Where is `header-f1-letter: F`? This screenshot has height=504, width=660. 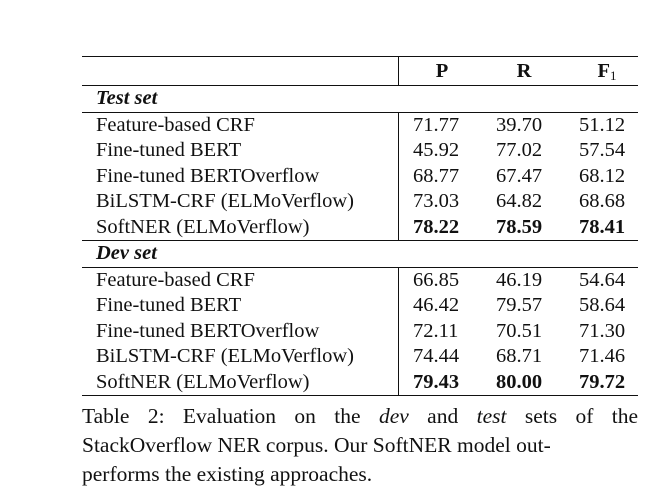 header-f1-letter: F is located at coordinates (604, 71).